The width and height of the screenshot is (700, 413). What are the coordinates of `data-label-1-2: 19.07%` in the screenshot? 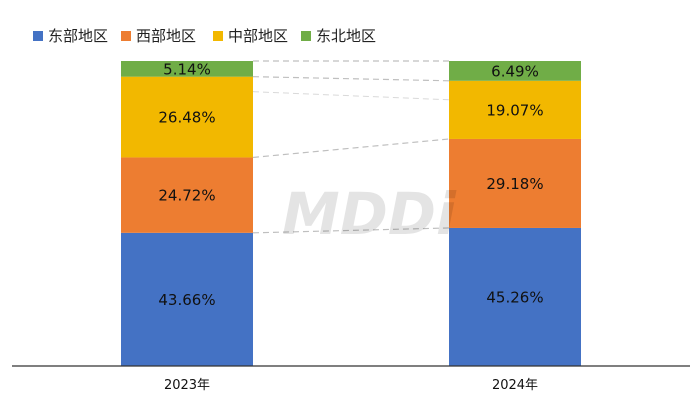 It's located at (514, 110).